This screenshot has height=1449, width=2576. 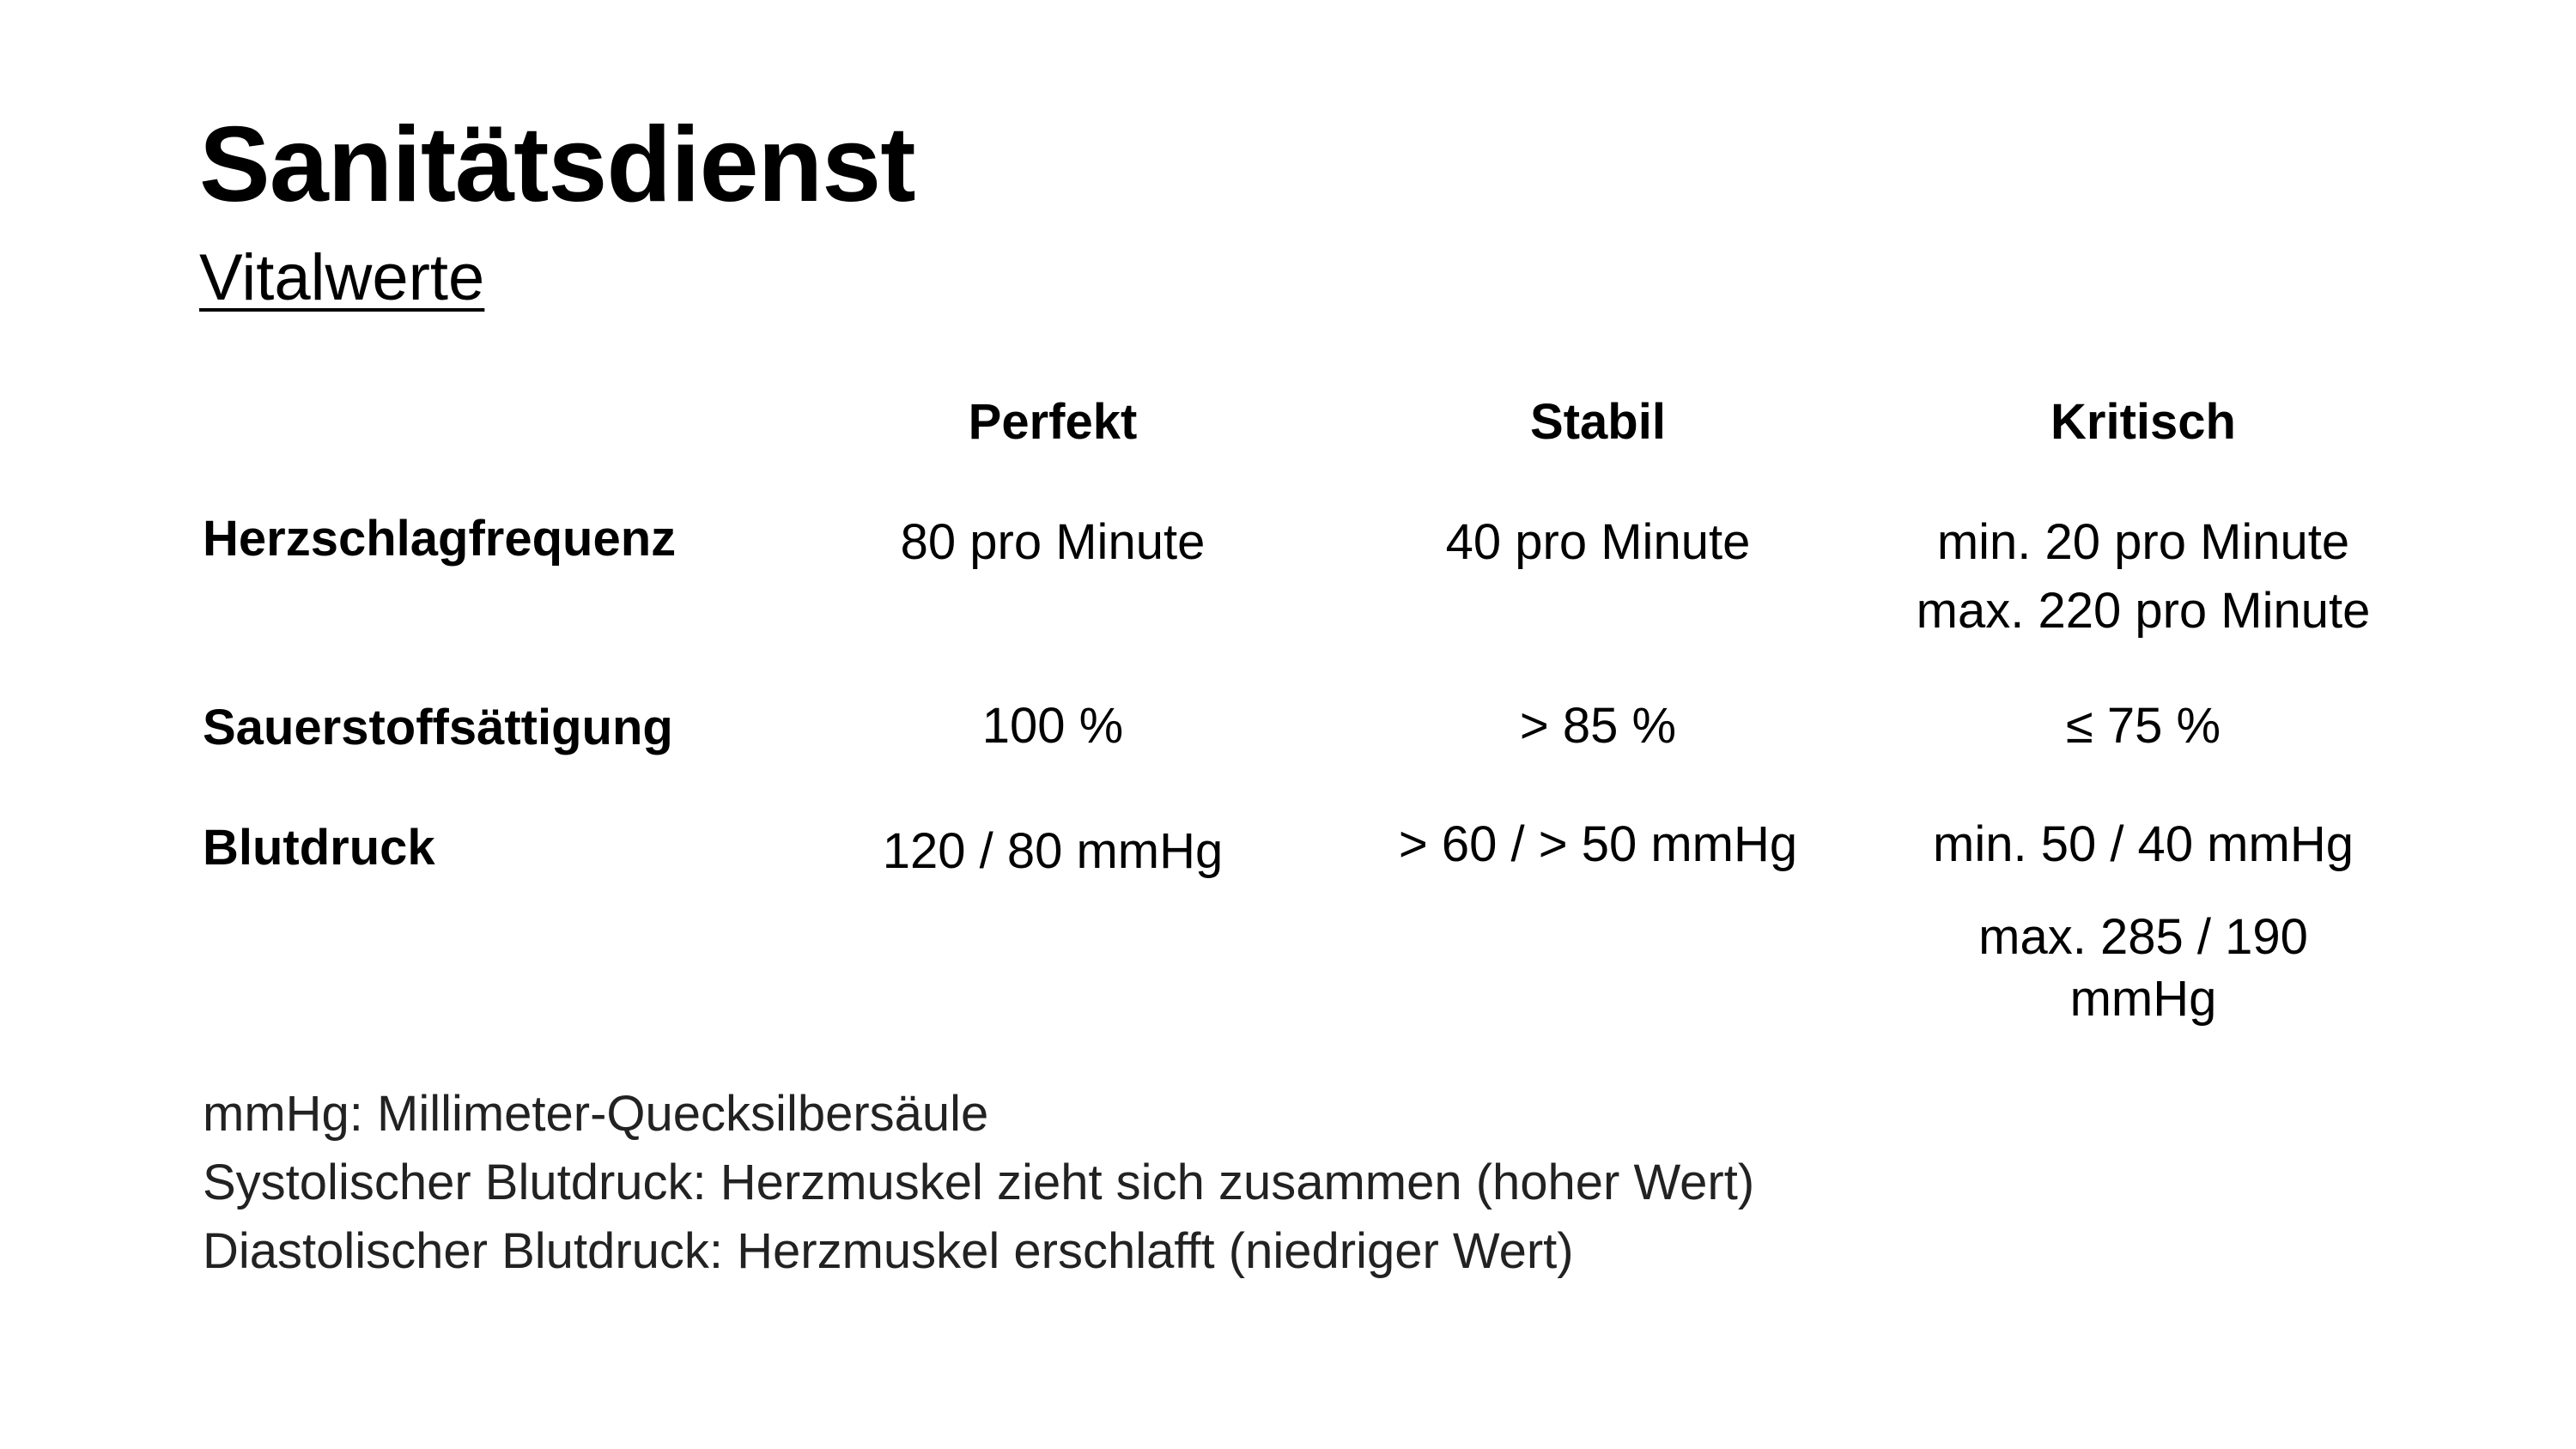 What do you see at coordinates (2143, 542) in the screenshot?
I see `value-herzschlag-kritisch-min: min. 20 pro Minute` at bounding box center [2143, 542].